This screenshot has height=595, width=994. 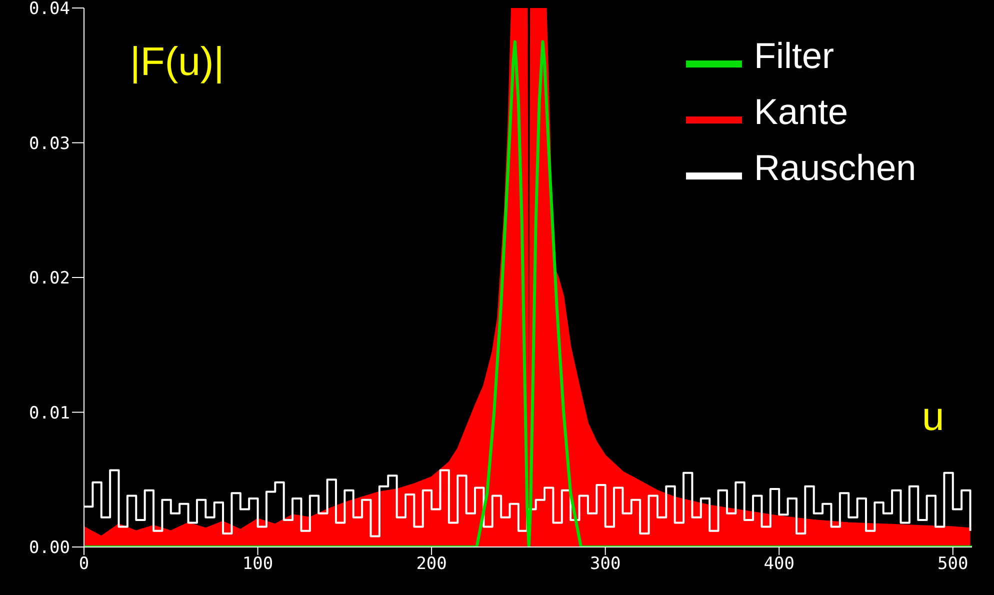 I want to click on x-tick-label: 0, so click(x=84, y=564).